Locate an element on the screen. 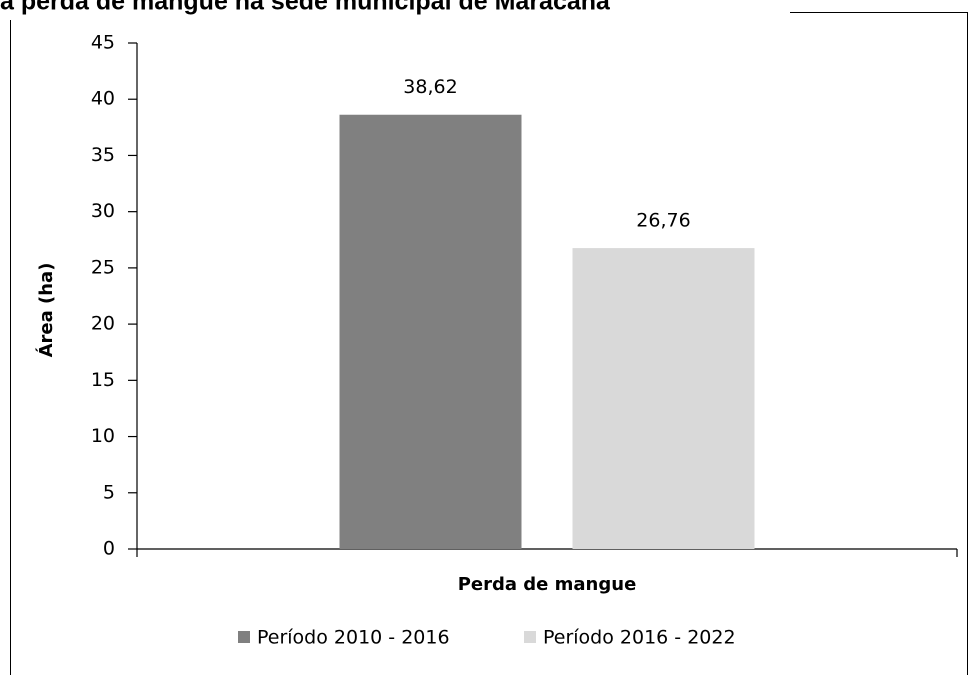 The image size is (969, 675). y-tick-label: 0 is located at coordinates (109, 549).